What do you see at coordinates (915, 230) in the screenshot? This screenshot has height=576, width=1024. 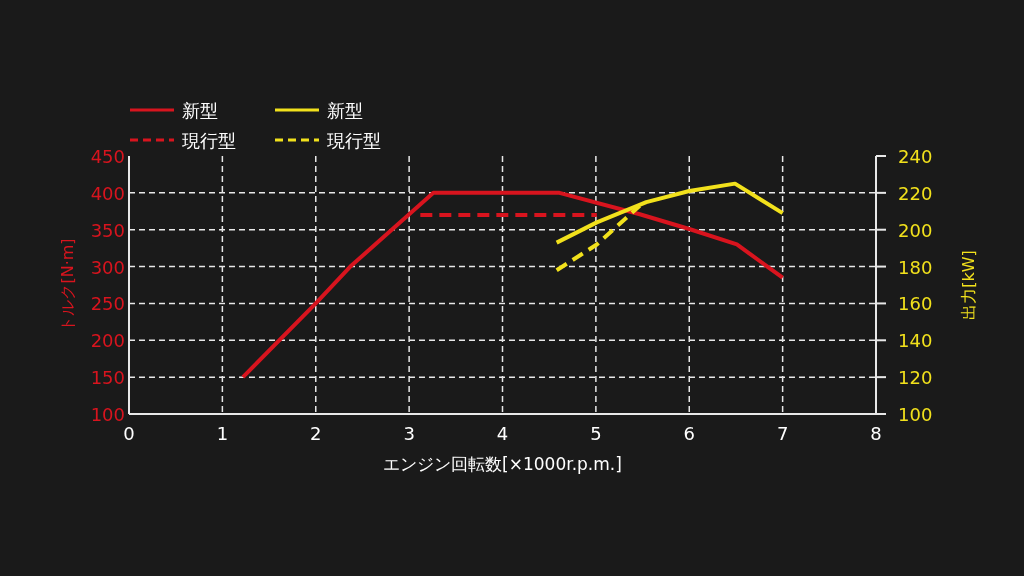 I see `y2-tick-label: 200` at bounding box center [915, 230].